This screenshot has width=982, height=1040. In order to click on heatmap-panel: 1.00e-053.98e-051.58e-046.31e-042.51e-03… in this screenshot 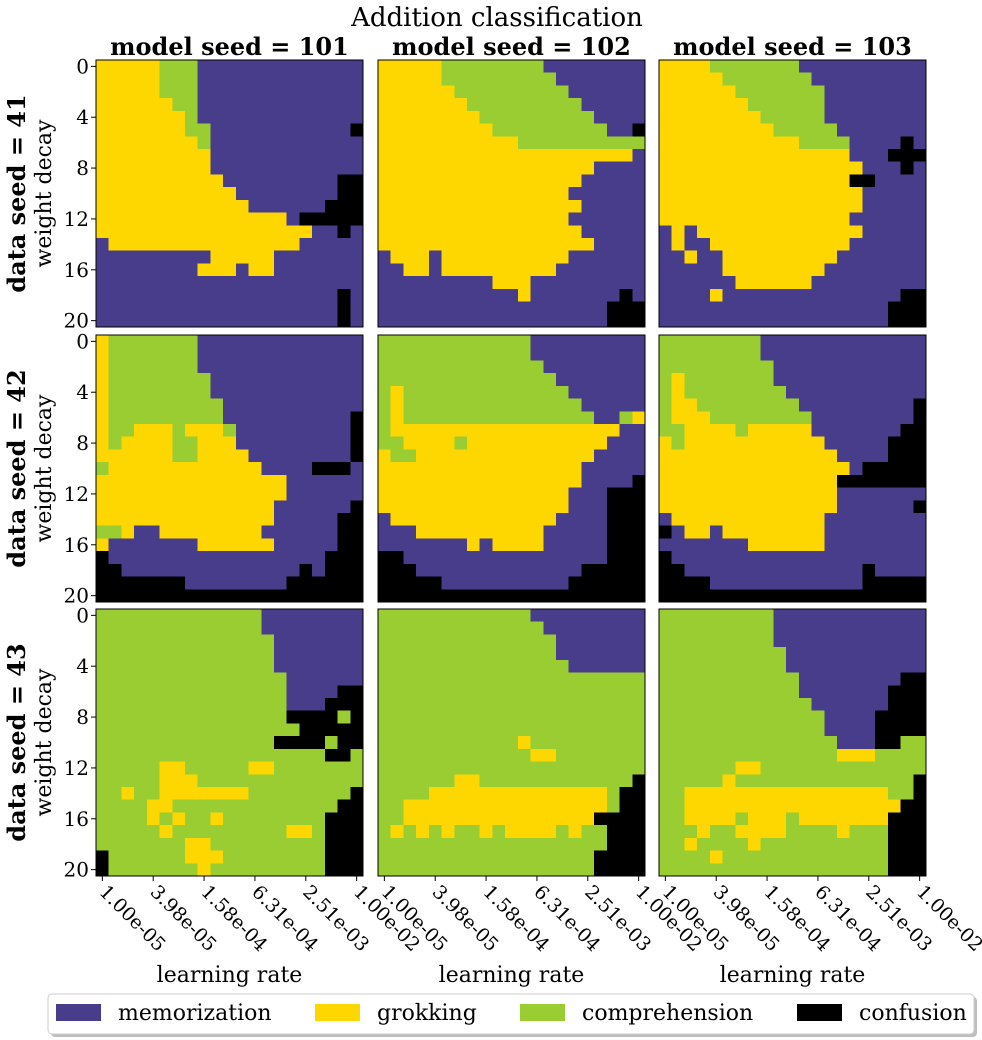, I will do `click(541, 798)`.